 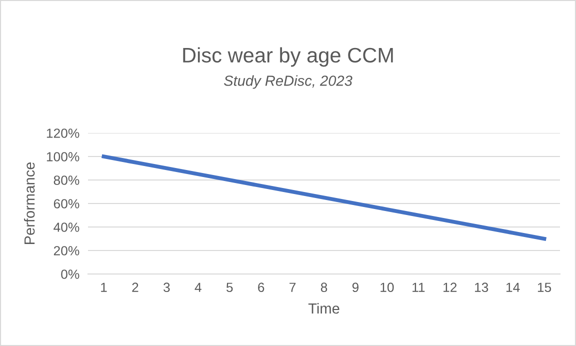 I want to click on x-tick-label: 9, so click(x=355, y=287).